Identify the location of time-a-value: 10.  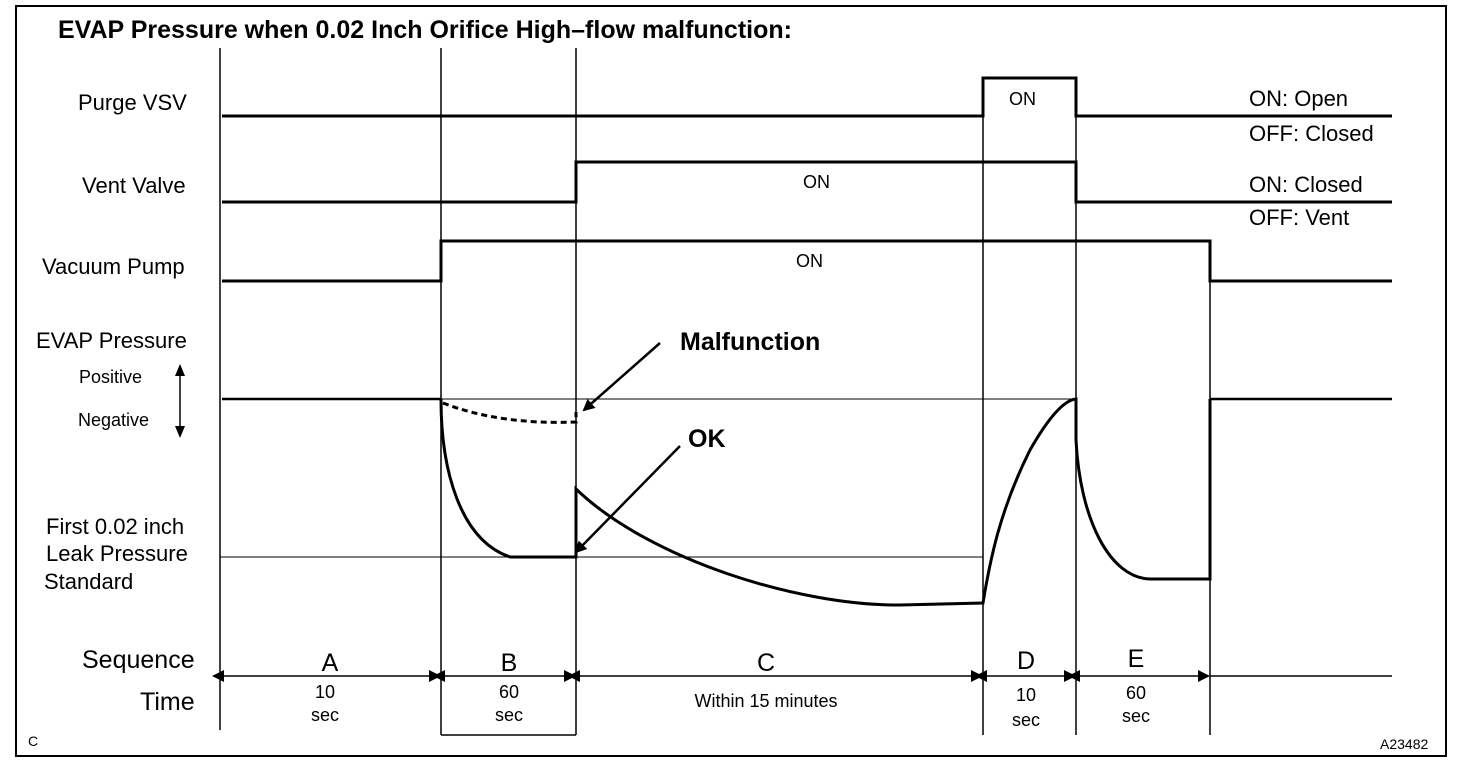
(325, 692).